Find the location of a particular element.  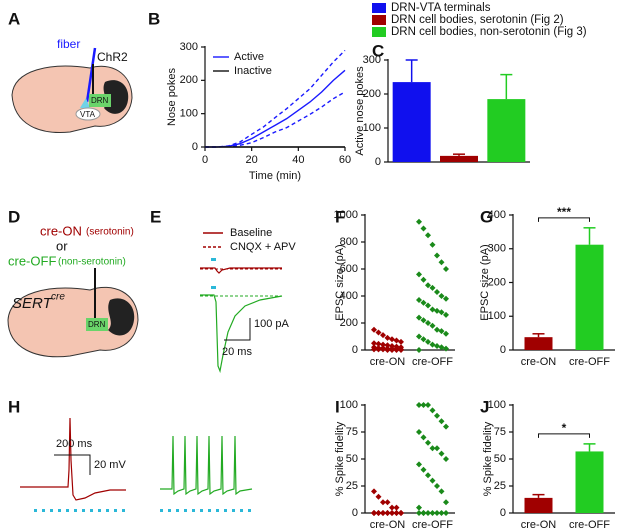

scale-label: 20 mV is located at coordinates (110, 465).